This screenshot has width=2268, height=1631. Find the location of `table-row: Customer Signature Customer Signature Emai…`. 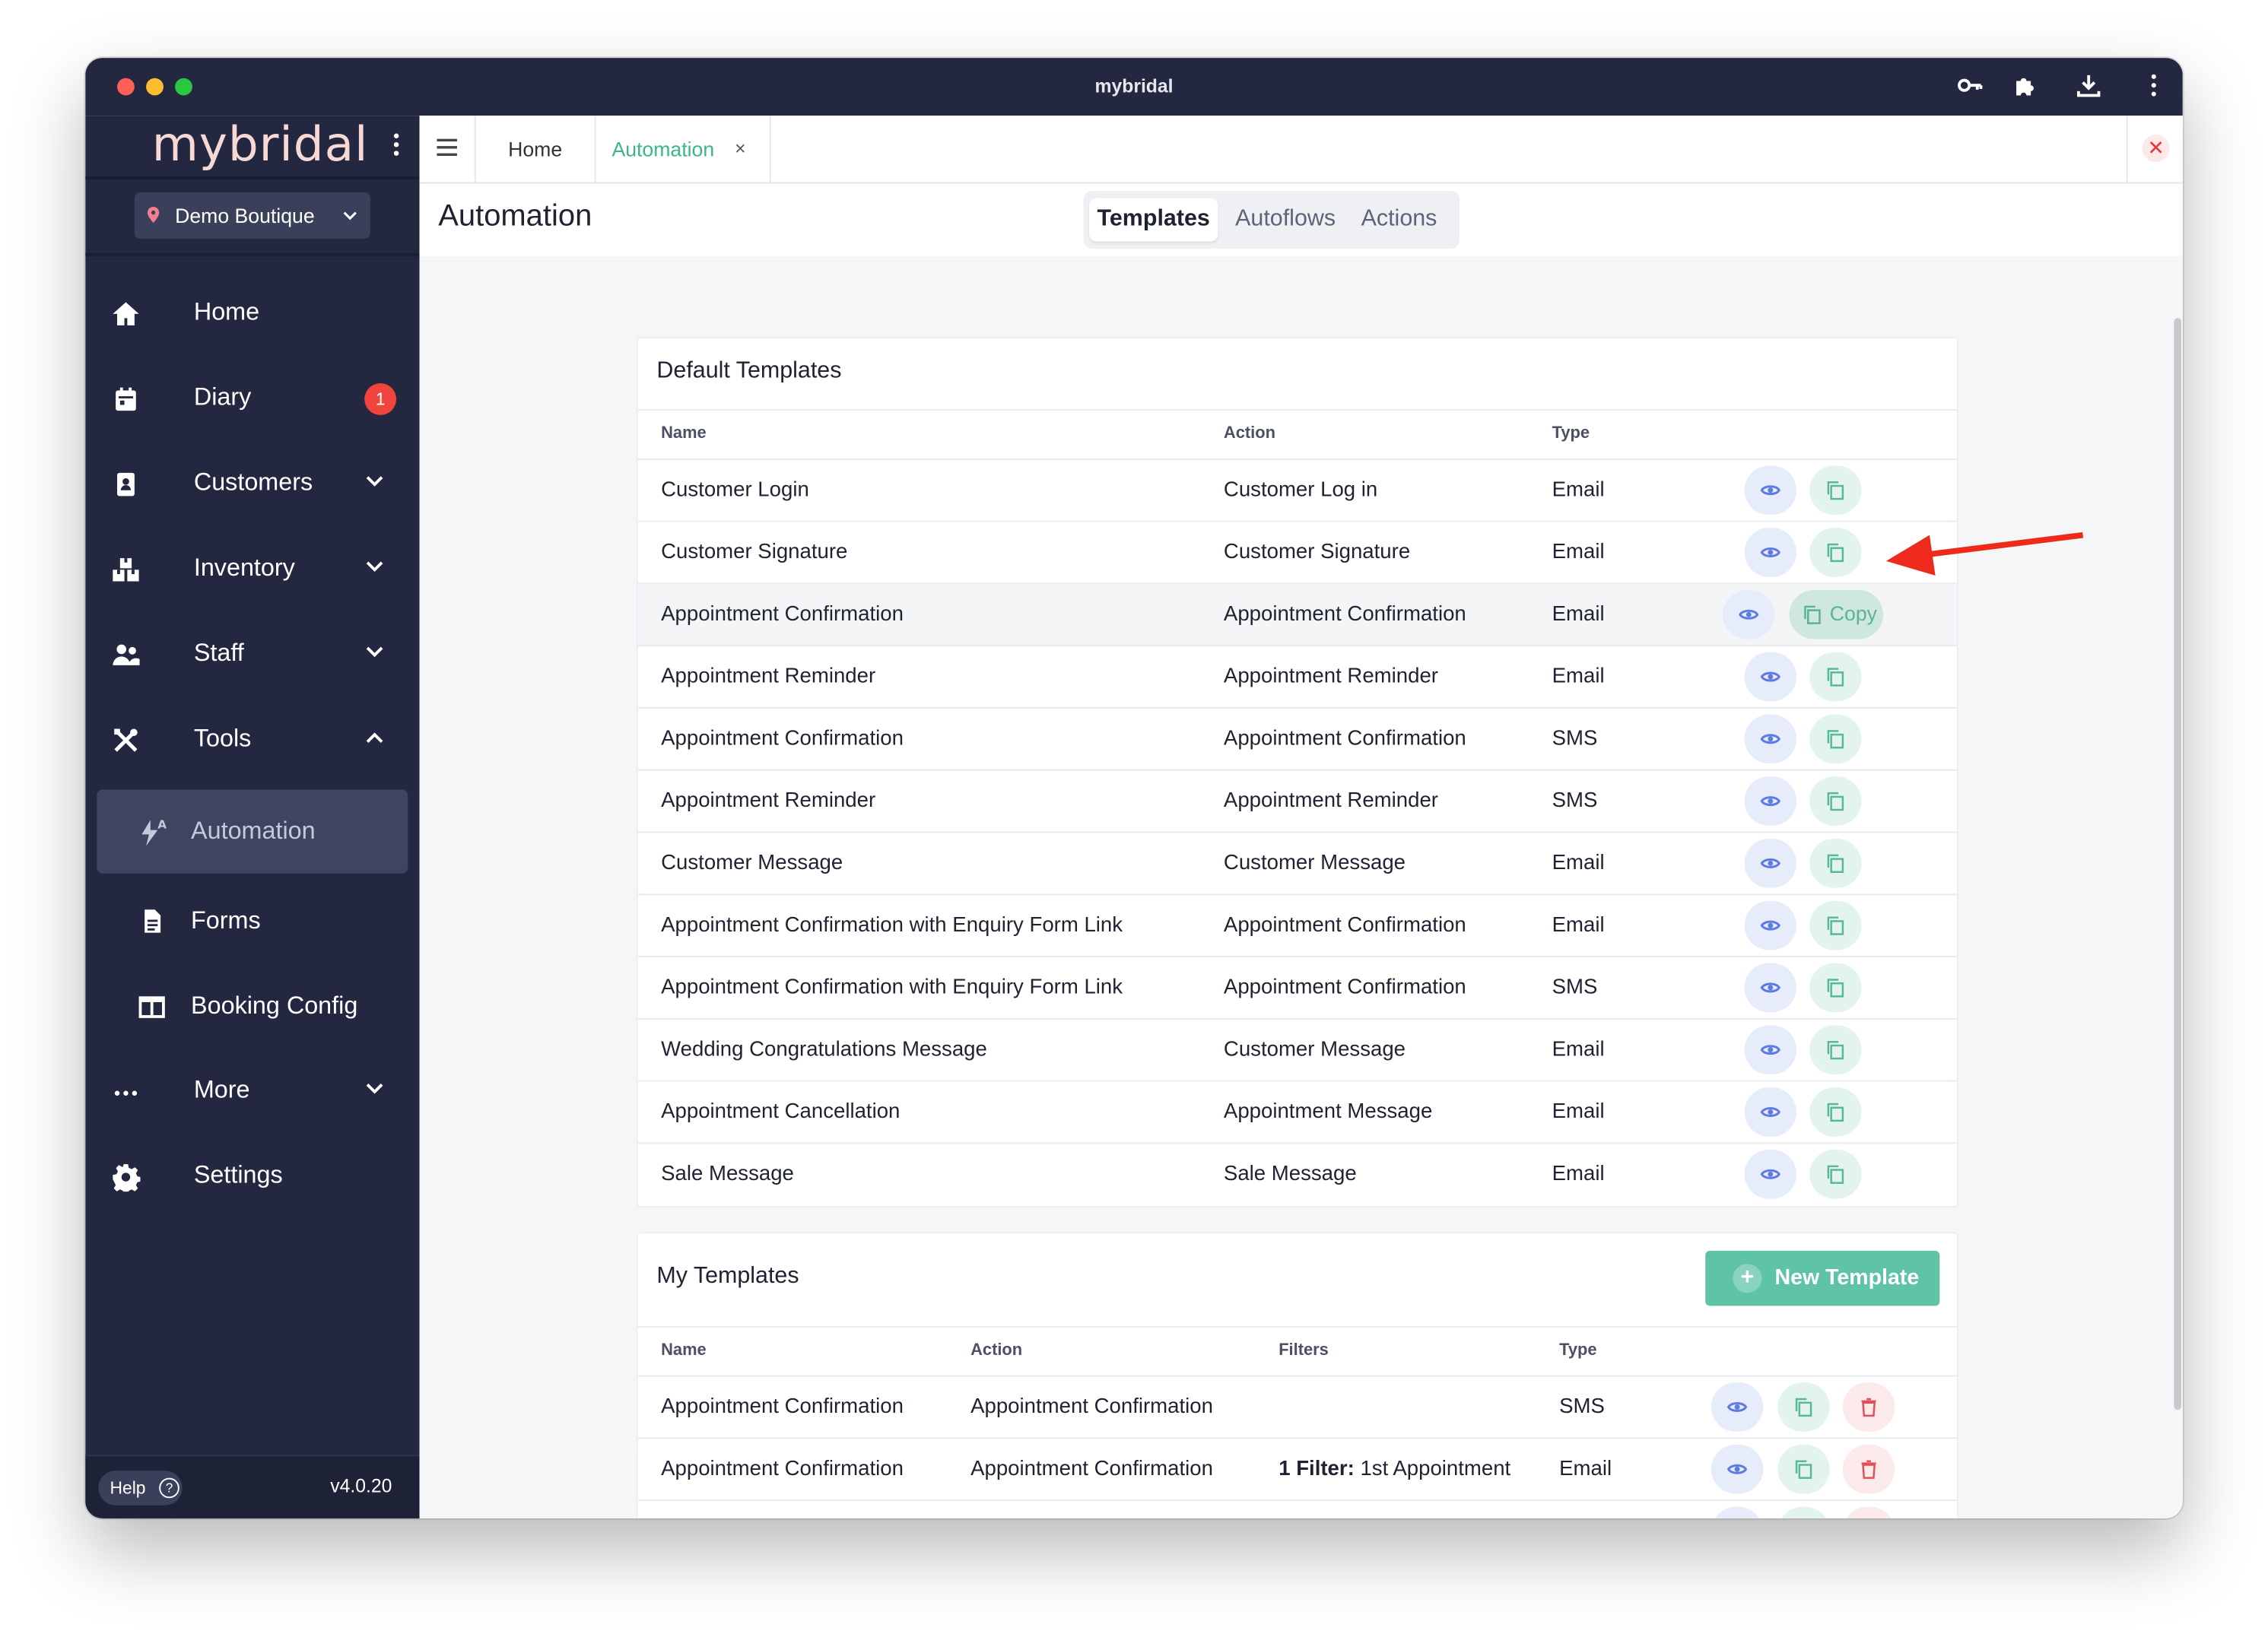

table-row: Customer Signature Customer Signature Emai… is located at coordinates (1297, 553).